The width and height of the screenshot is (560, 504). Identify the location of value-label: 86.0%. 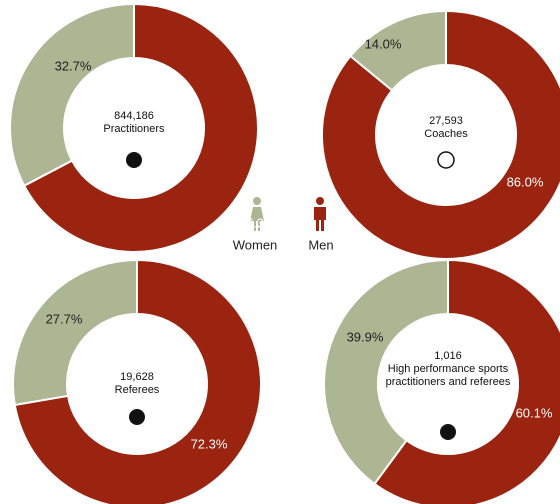
(525, 181).